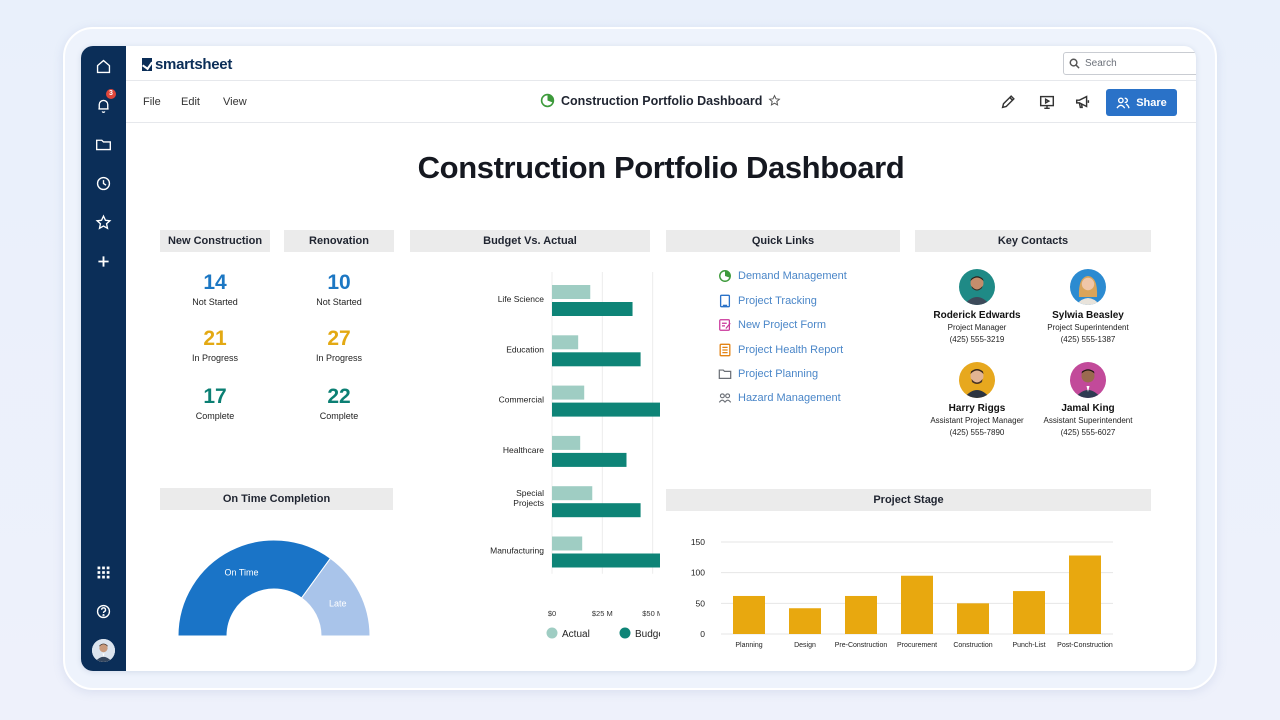  I want to click on contact-name: Roderick Edwards, so click(977, 315).